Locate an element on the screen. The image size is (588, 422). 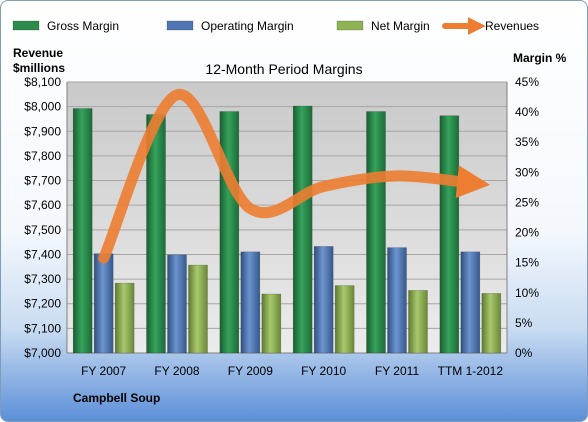
right-tick-label: 35% is located at coordinates (527, 142).